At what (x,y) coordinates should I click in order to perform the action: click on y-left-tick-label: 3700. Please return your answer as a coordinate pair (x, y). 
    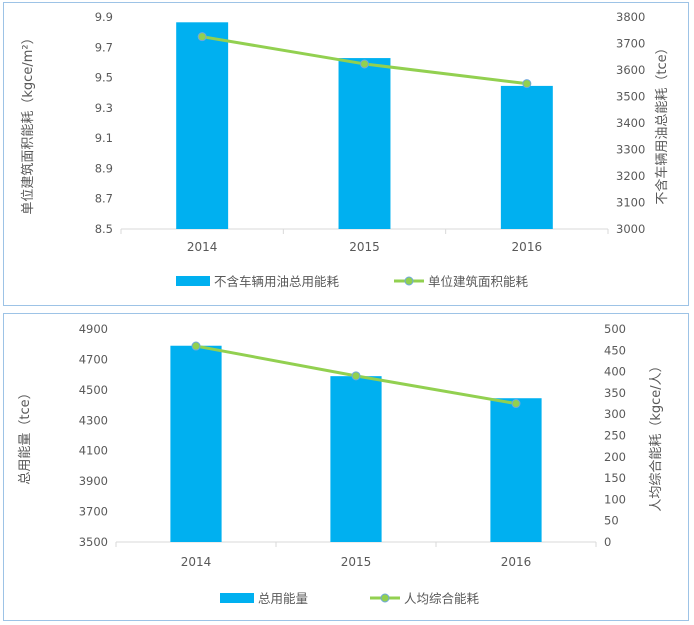
    Looking at the image, I should click on (93, 512).